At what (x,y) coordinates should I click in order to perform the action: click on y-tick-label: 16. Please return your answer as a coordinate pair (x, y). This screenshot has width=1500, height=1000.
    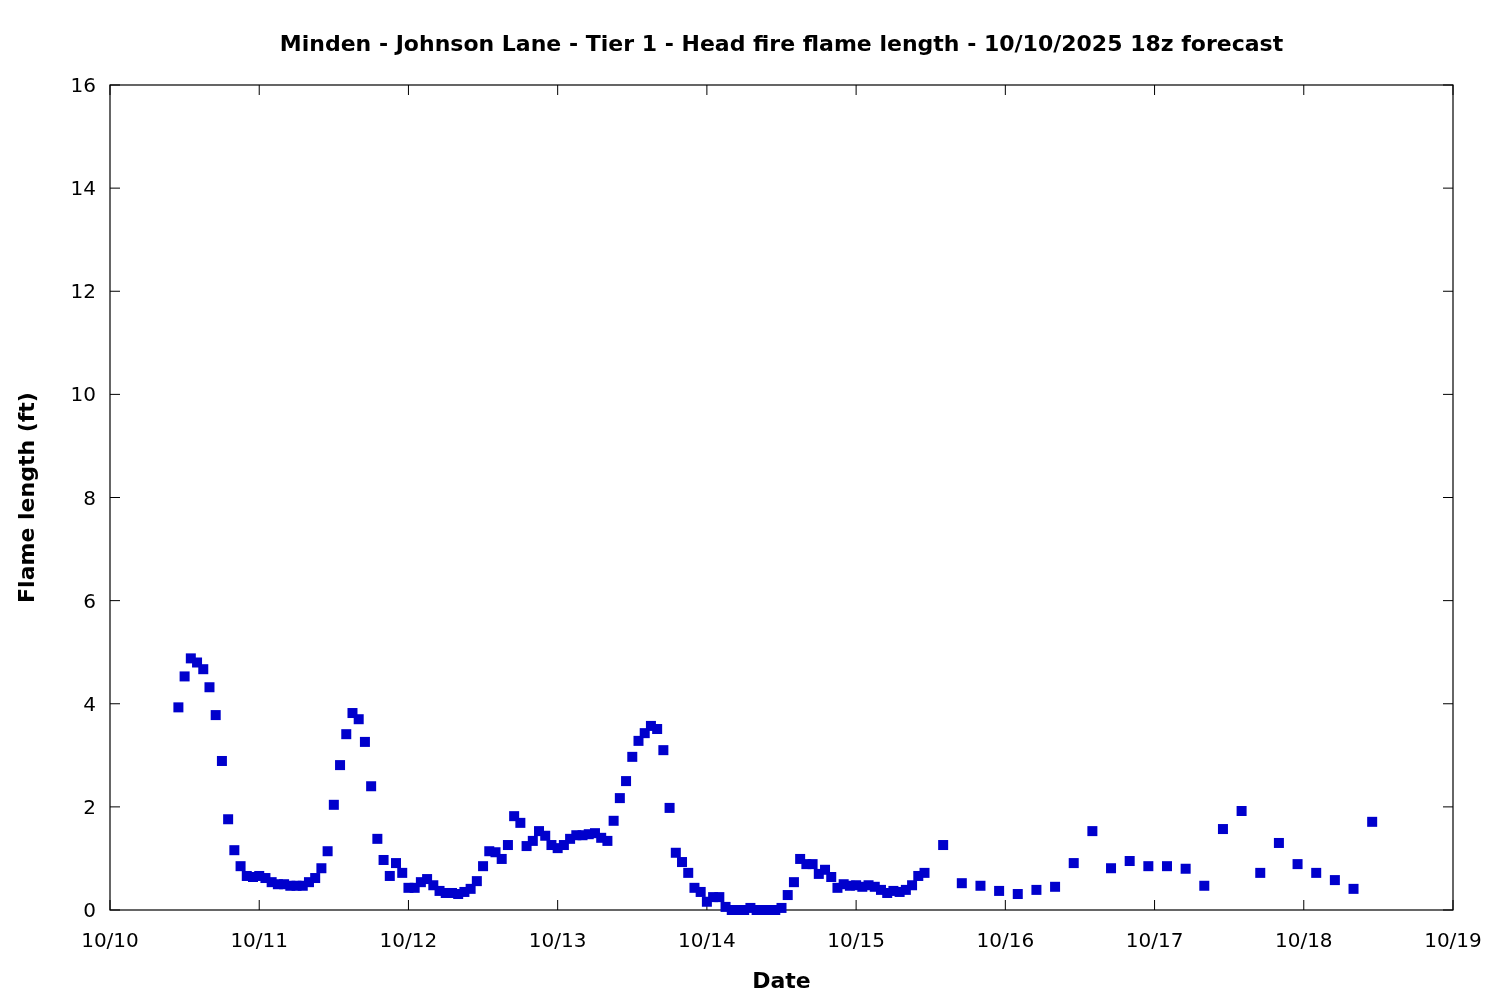
    Looking at the image, I should click on (83, 85).